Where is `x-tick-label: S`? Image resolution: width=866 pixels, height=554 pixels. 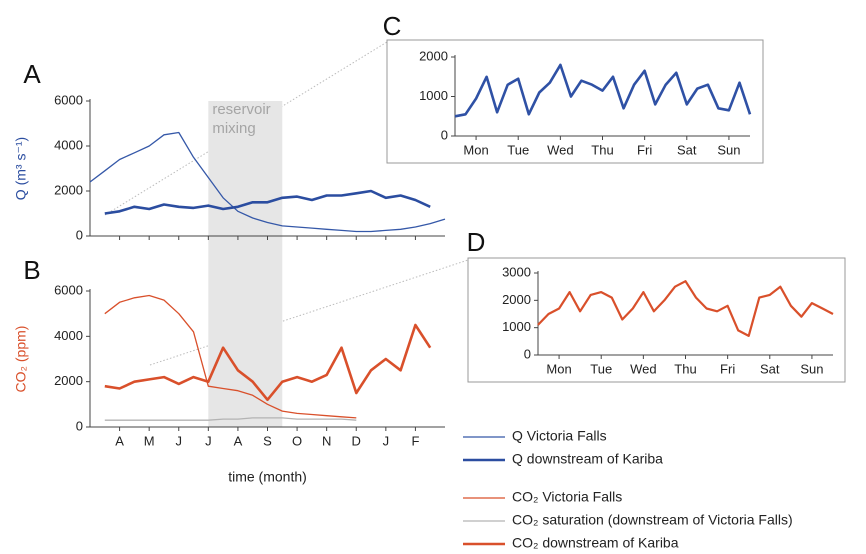 x-tick-label: S is located at coordinates (267, 440).